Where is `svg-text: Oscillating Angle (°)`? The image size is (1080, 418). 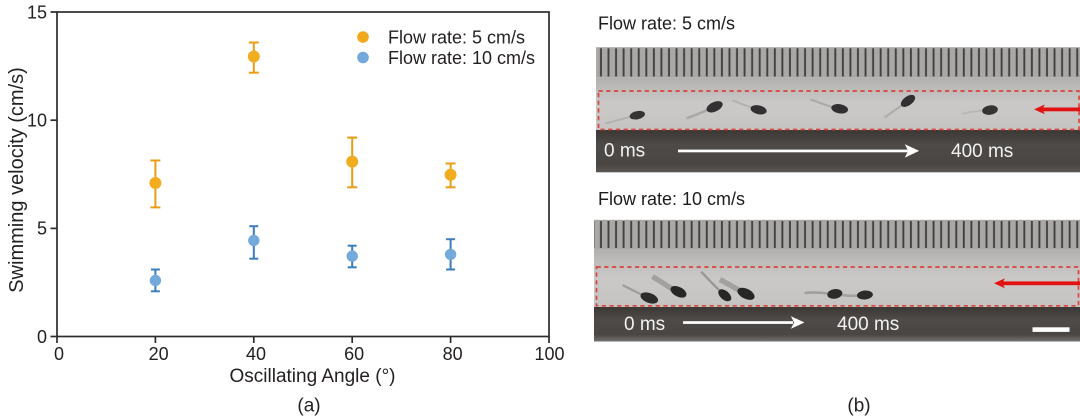
svg-text: Oscillating Angle (°) is located at coordinates (313, 376).